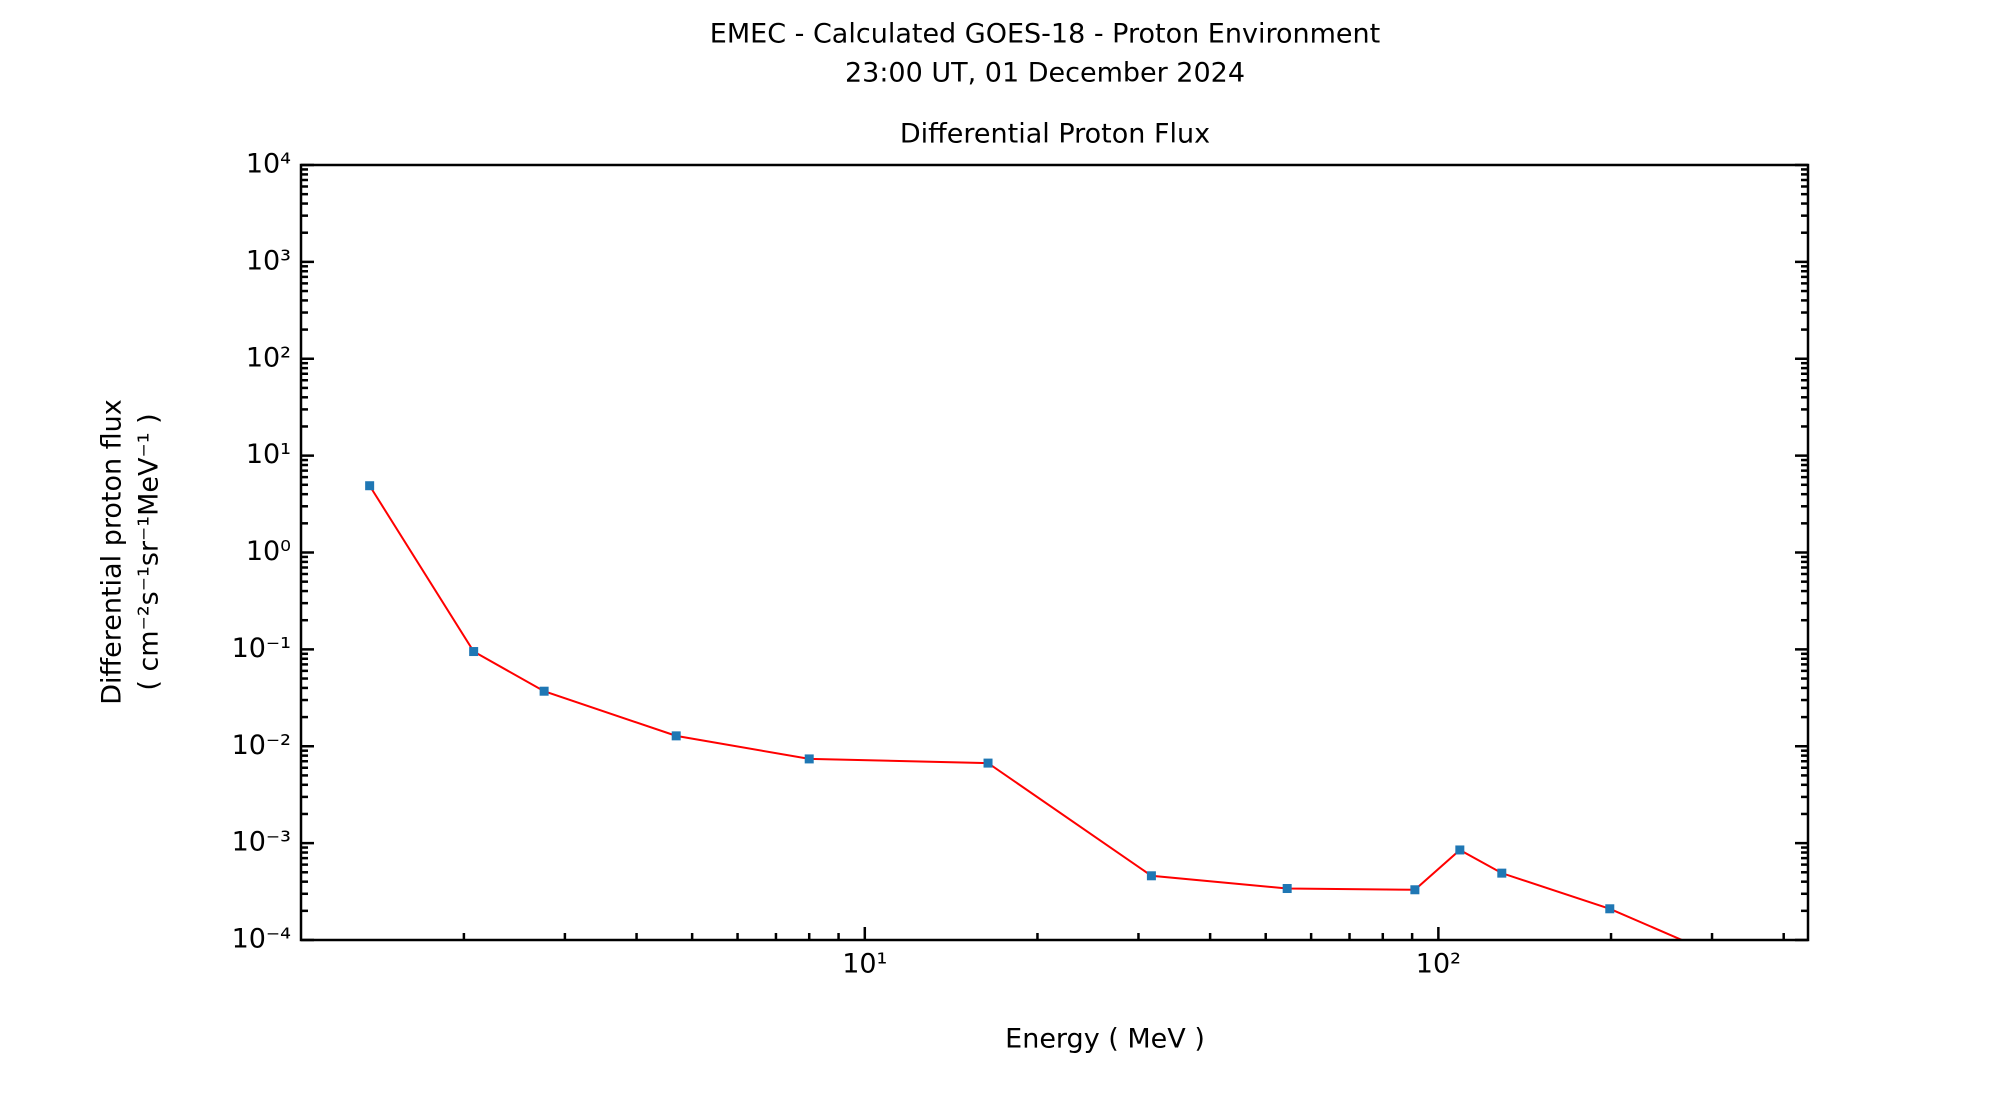 This screenshot has width=2000, height=1100. I want to click on y-tick-label: 10⁴, so click(268, 164).